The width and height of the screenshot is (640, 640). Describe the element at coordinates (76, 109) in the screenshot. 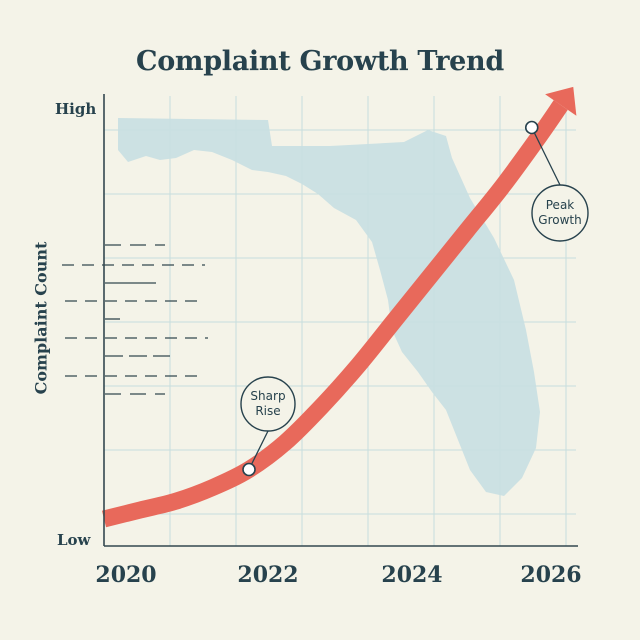

I see `y-tick-label-high: High` at that location.